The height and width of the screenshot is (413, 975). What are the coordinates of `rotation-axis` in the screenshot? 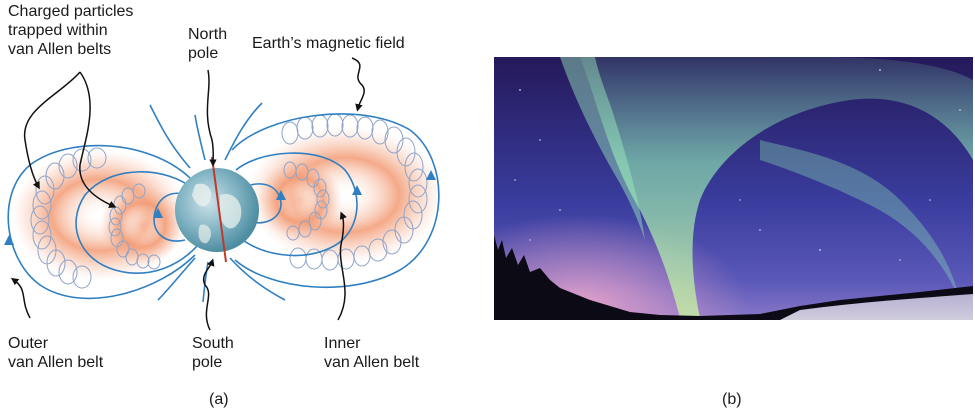 It's located at (219, 209).